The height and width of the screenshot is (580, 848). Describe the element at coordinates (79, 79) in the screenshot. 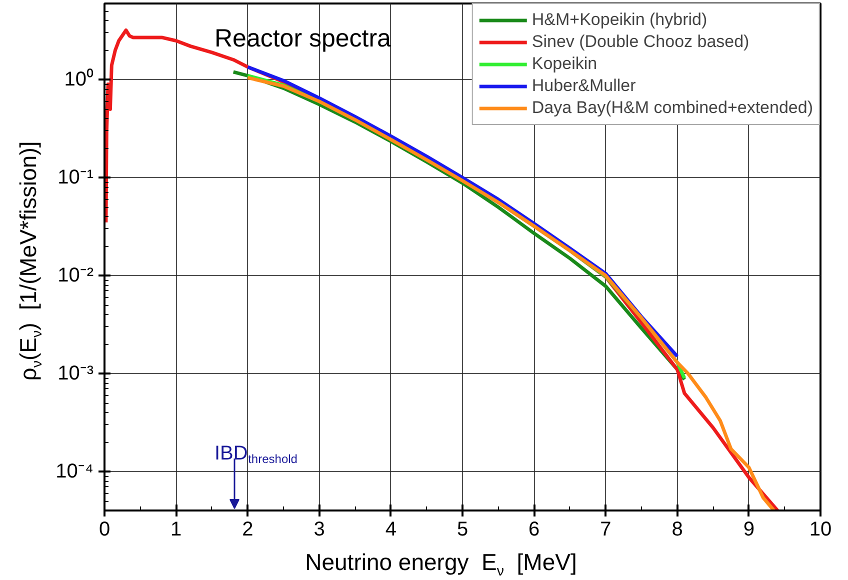

I see `y-tick-label: 10⁰` at that location.